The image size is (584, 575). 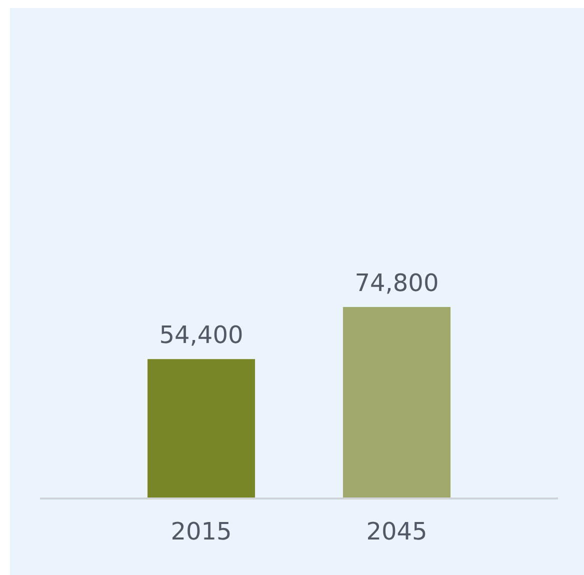 I want to click on x-tick-label: 2015, so click(x=201, y=531).